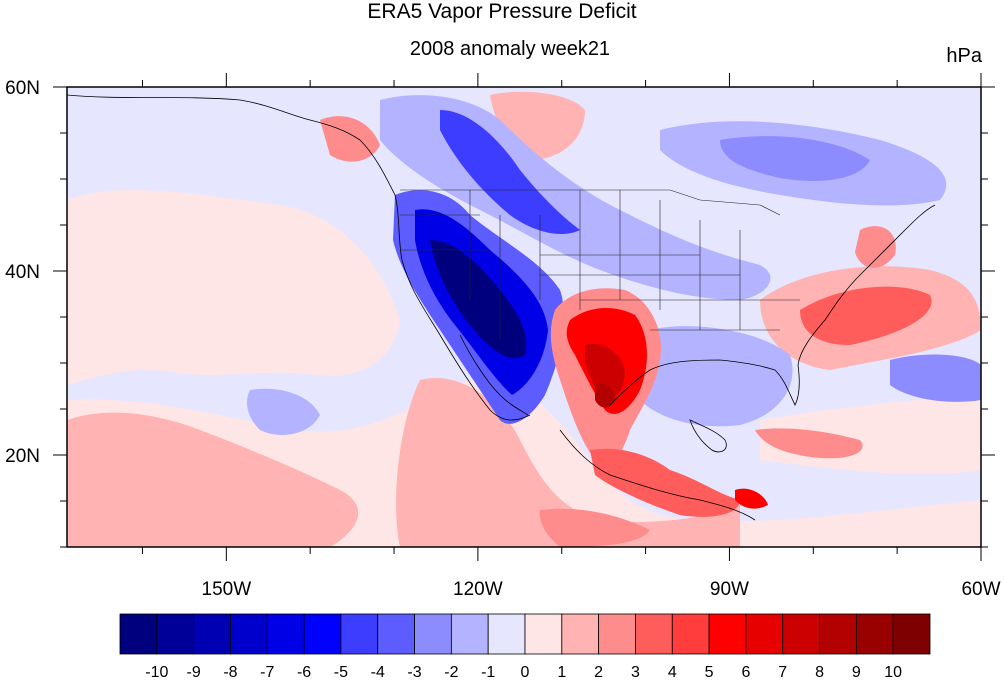 This screenshot has height=681, width=1004. Describe the element at coordinates (414, 672) in the screenshot. I see `colorbar-label: -3` at that location.